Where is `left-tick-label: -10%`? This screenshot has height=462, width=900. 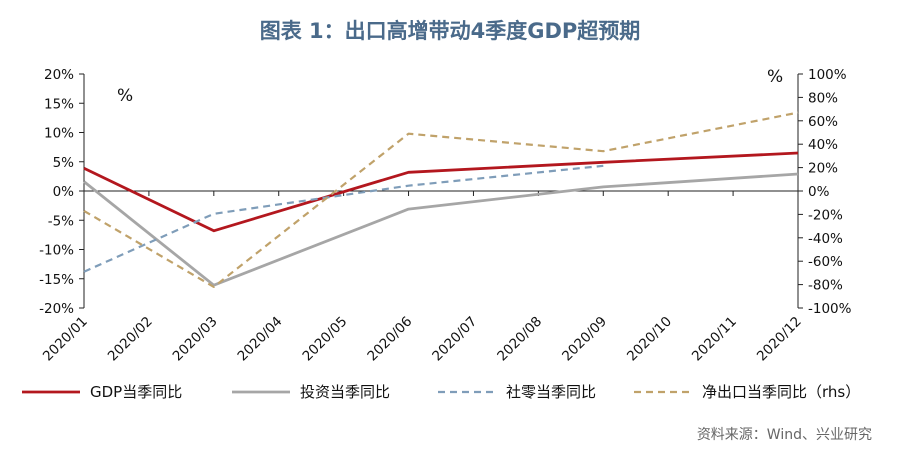
left-tick-label: -10% is located at coordinates (56, 251).